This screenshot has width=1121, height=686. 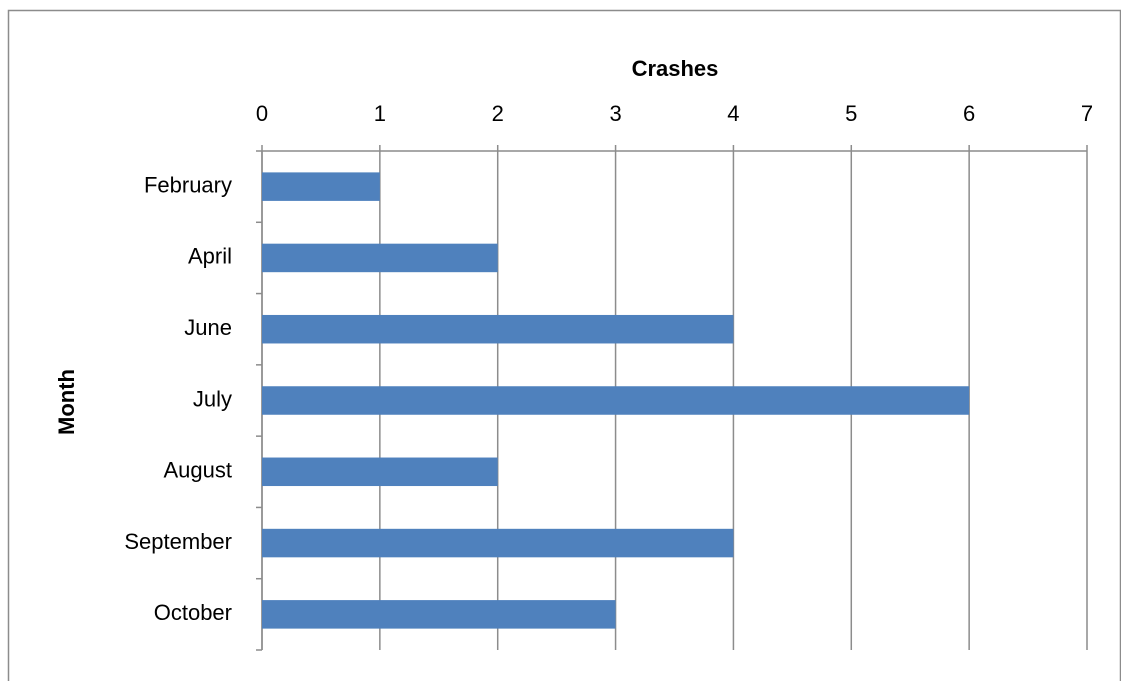 What do you see at coordinates (210, 256) in the screenshot?
I see `y-tick-label: April` at bounding box center [210, 256].